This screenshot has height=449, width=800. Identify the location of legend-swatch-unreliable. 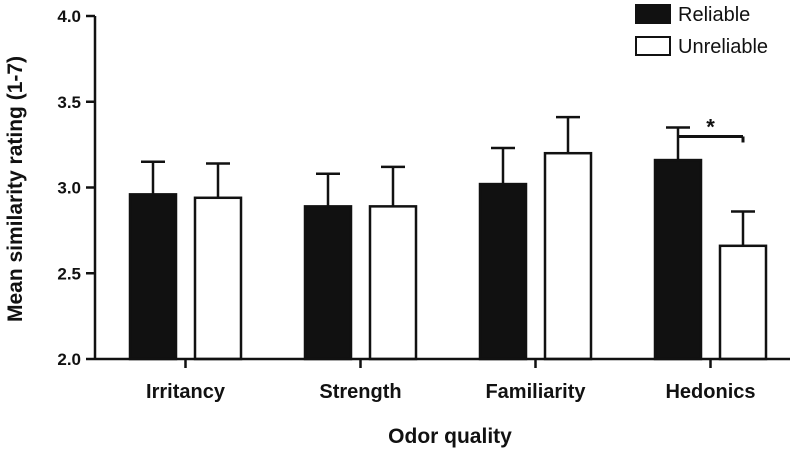
(653, 46).